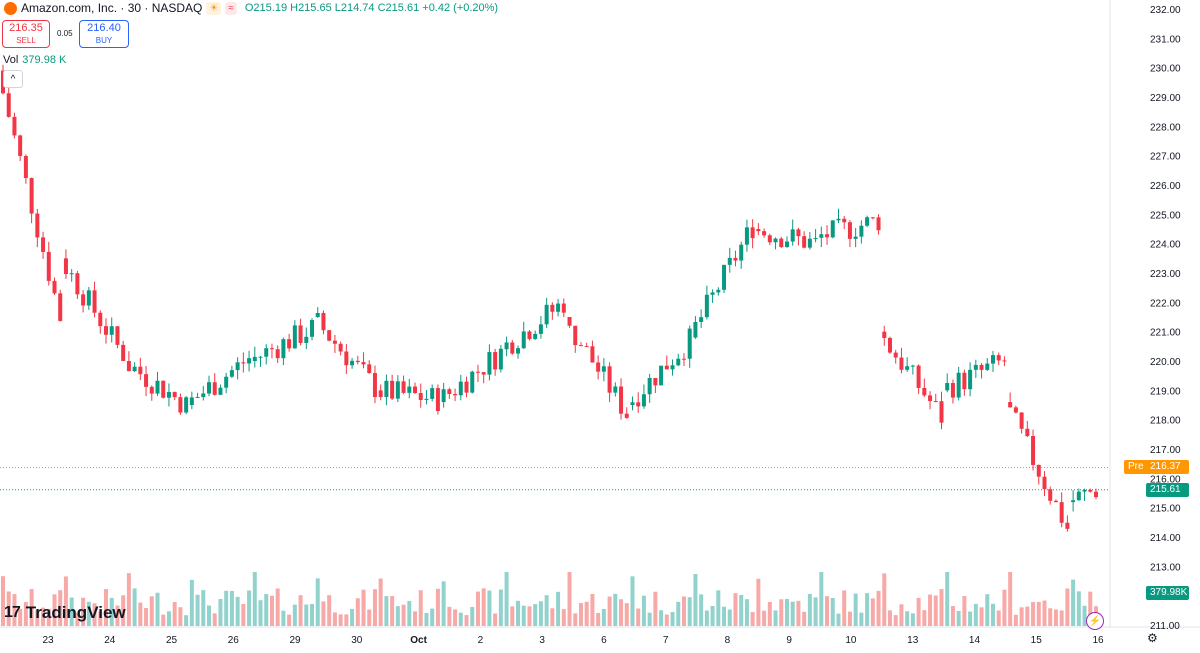  What do you see at coordinates (231, 8) in the screenshot?
I see `data-mode-icon: ≈` at bounding box center [231, 8].